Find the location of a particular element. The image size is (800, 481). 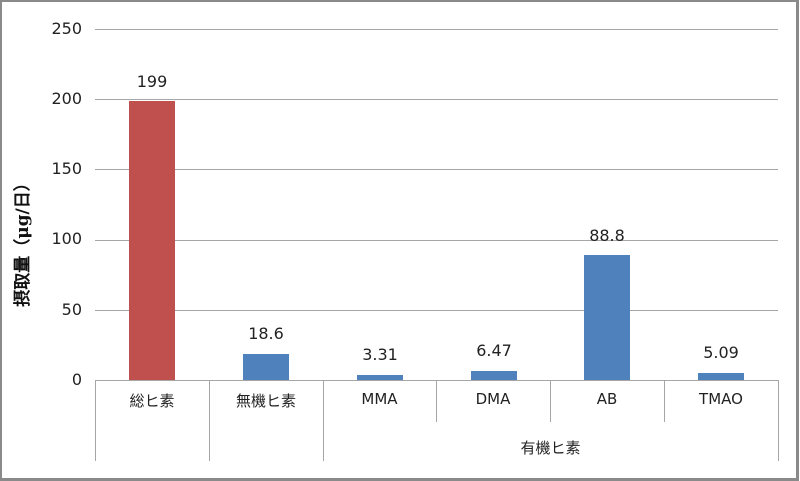

category-label-ab: AB is located at coordinates (607, 399).